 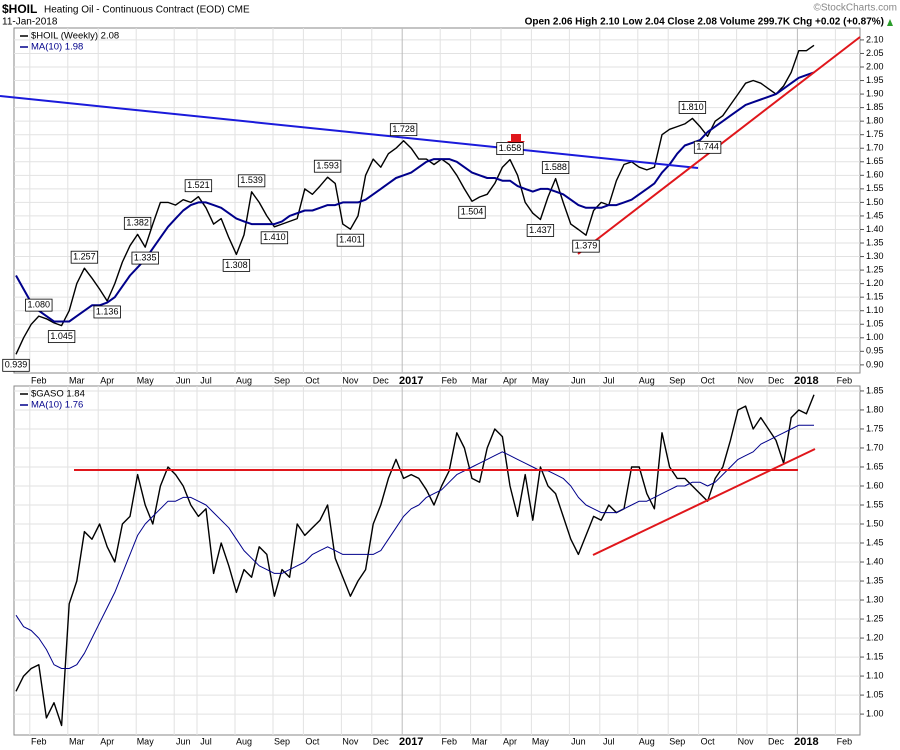 What do you see at coordinates (875, 93) in the screenshot?
I see `y-tick-label: 1.90` at bounding box center [875, 93].